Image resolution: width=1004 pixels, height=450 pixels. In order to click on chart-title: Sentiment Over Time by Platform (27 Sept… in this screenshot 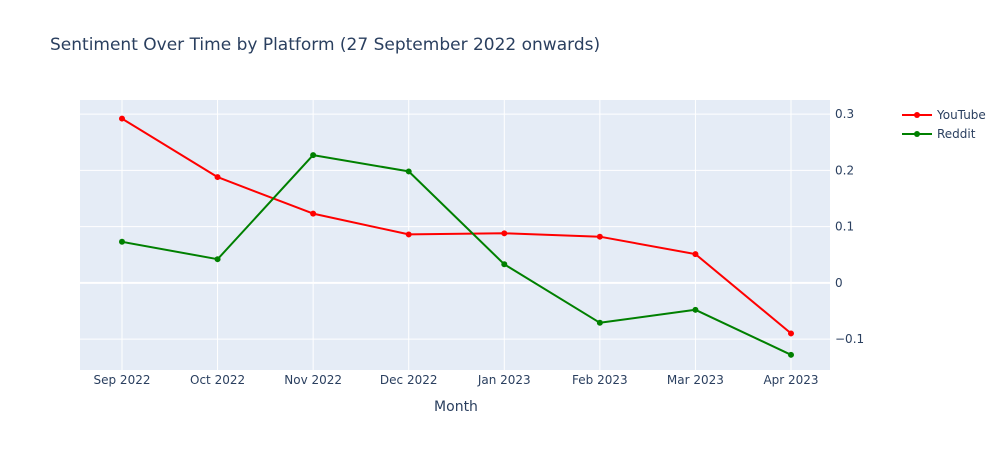, I will do `click(325, 45)`.